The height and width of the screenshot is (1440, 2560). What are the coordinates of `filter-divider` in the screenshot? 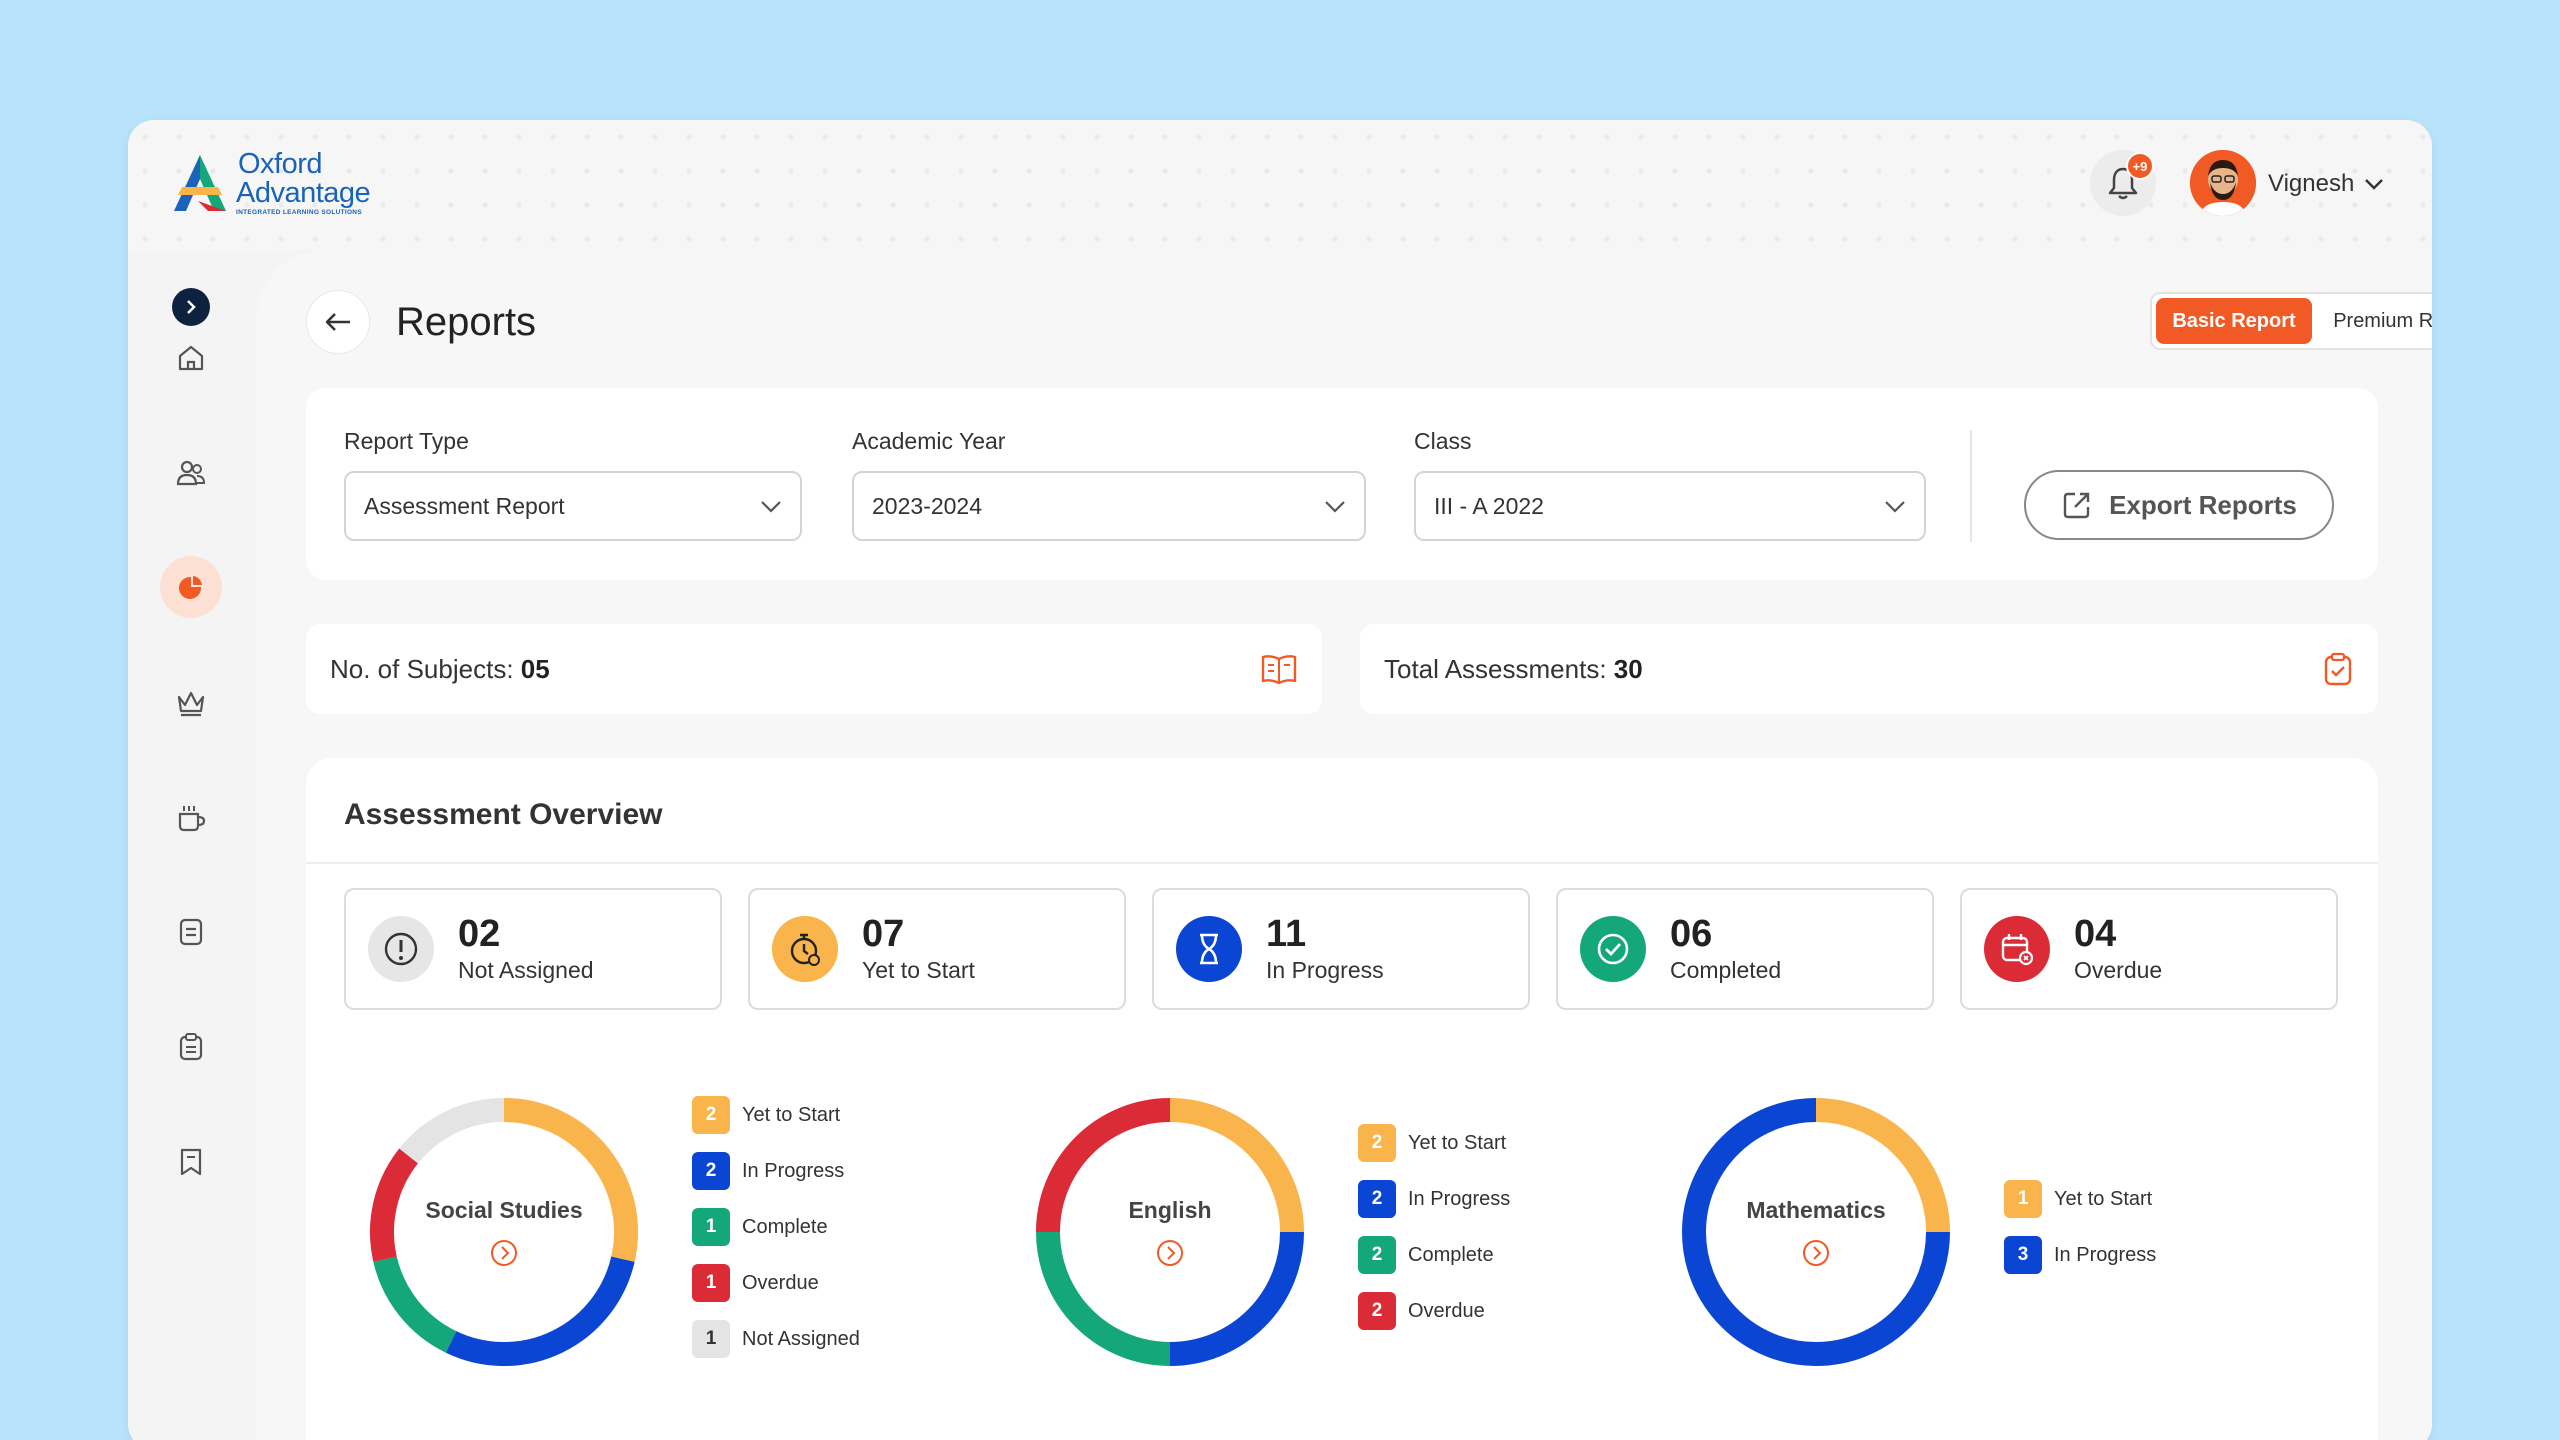 It's located at (1971, 486).